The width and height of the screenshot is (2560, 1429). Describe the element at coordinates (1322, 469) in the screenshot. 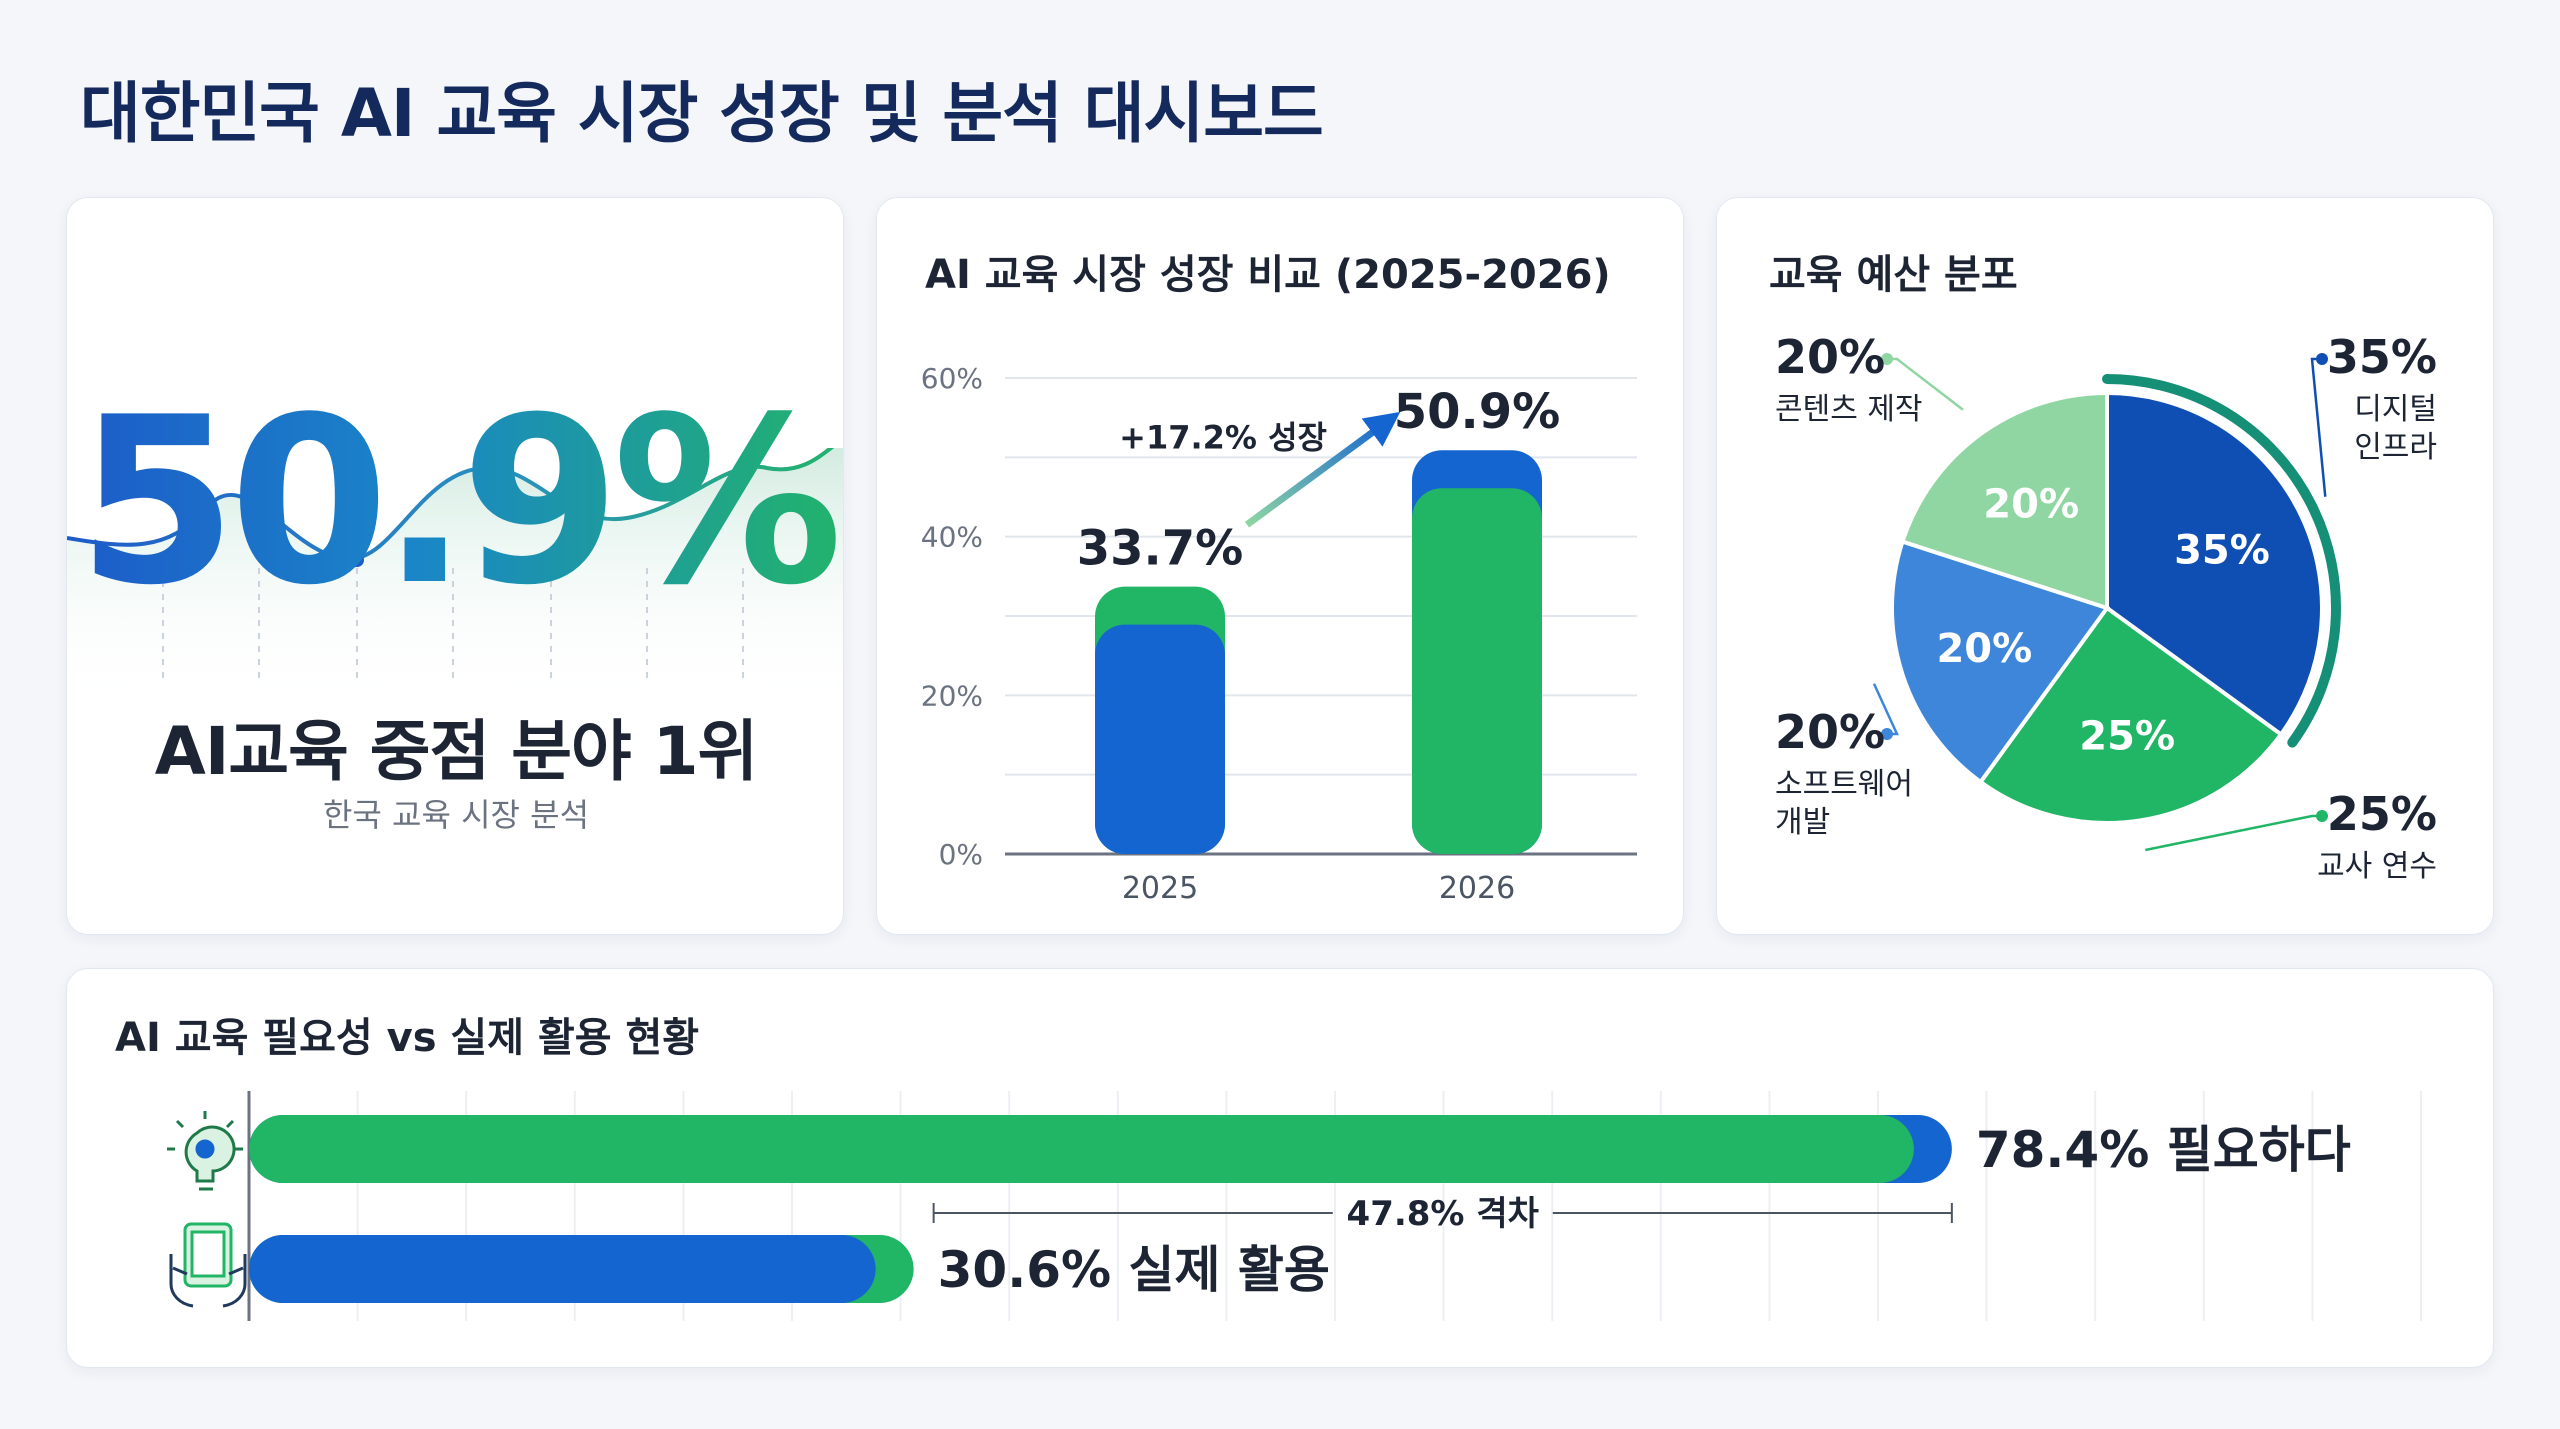

I see `growth-arrow` at that location.